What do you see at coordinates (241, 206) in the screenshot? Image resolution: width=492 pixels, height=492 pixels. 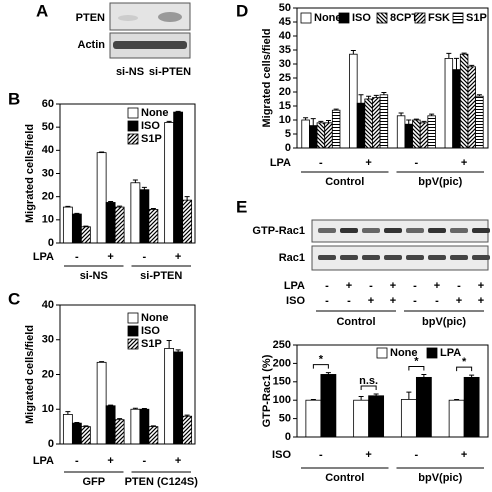 I see `panel-letter: E` at bounding box center [241, 206].